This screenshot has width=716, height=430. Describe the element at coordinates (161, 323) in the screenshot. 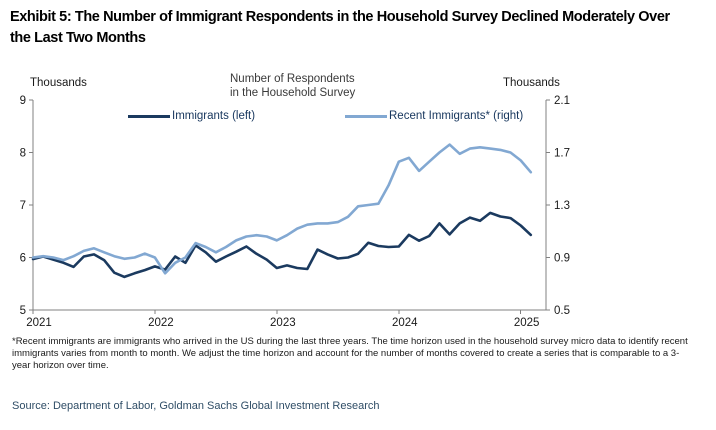

I see `x-axis-tick-label: 2022` at that location.